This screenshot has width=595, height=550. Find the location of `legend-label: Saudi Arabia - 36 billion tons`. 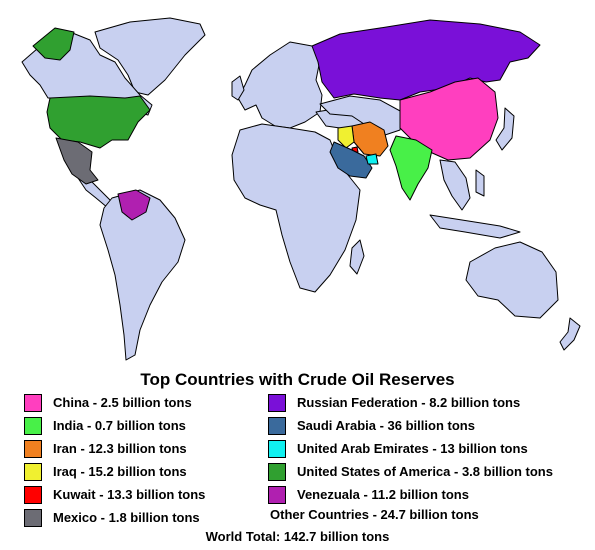

legend-label: Saudi Arabia - 36 billion tons is located at coordinates (386, 425).